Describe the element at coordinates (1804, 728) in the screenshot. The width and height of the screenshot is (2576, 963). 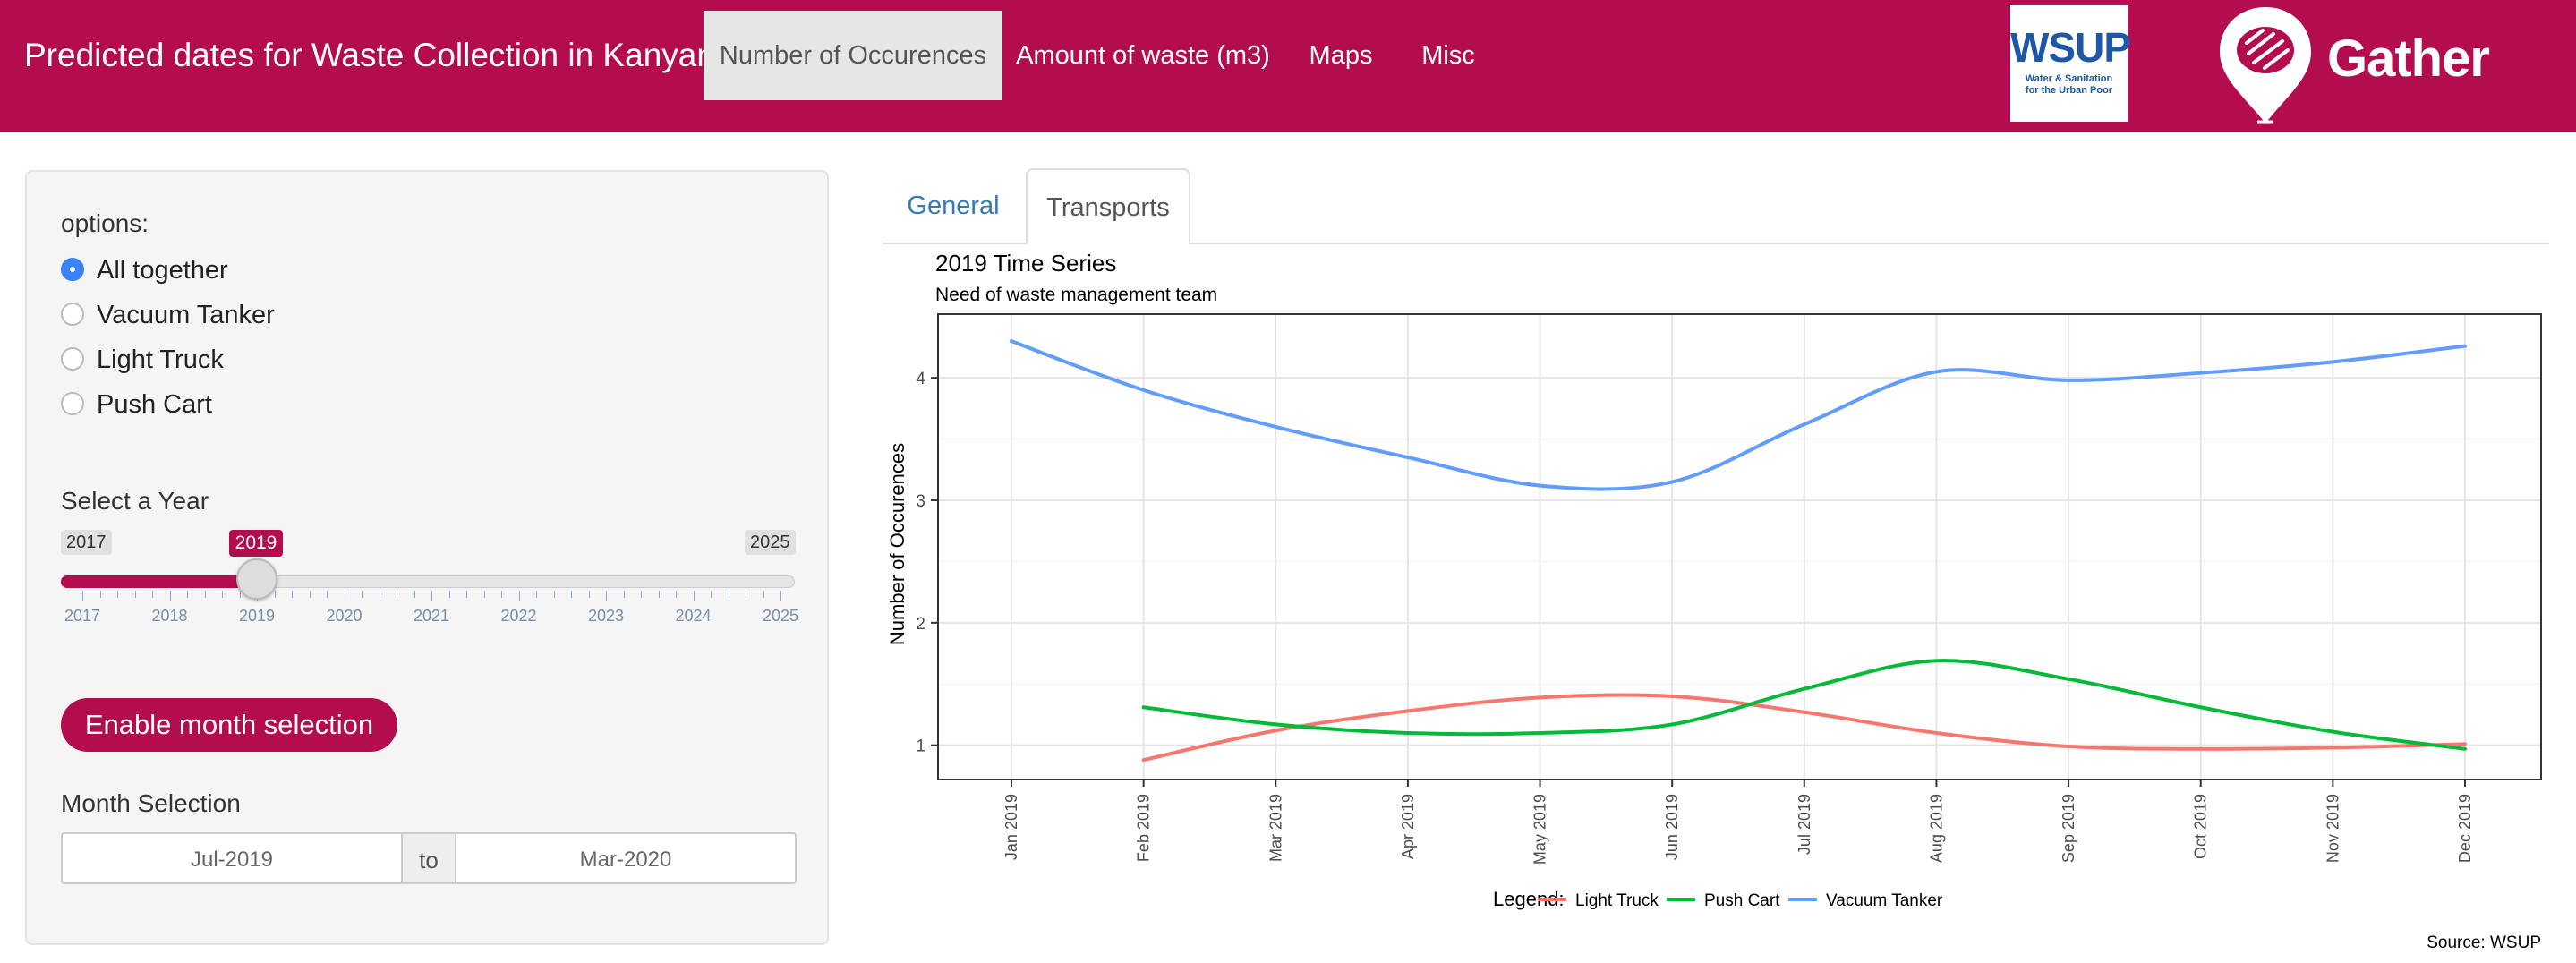
I see `series-line-light-truck` at that location.